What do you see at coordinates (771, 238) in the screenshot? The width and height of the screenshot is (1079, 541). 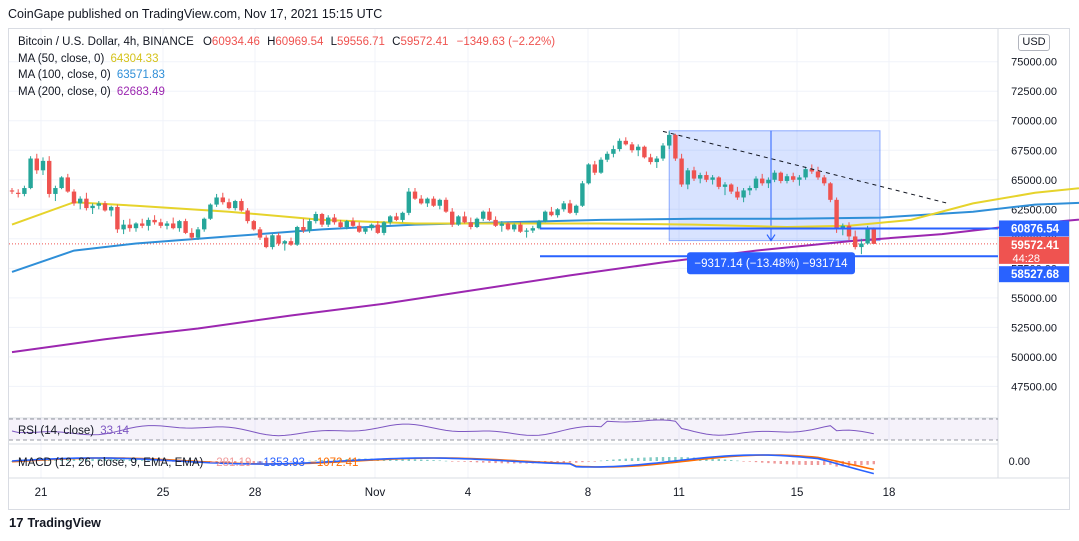 I see `measure-arrow-head` at bounding box center [771, 238].